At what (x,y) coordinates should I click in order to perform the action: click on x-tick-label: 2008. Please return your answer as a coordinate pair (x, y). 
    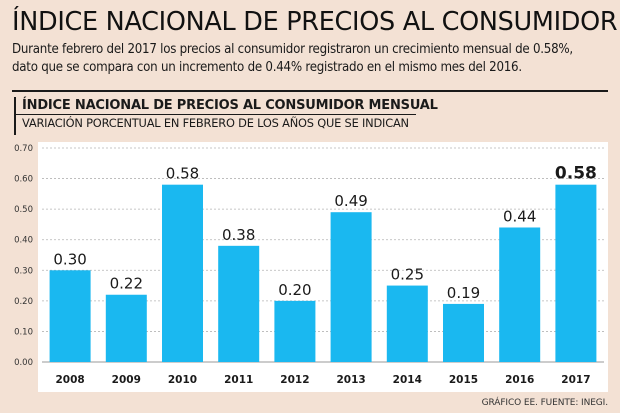
    Looking at the image, I should click on (69, 380).